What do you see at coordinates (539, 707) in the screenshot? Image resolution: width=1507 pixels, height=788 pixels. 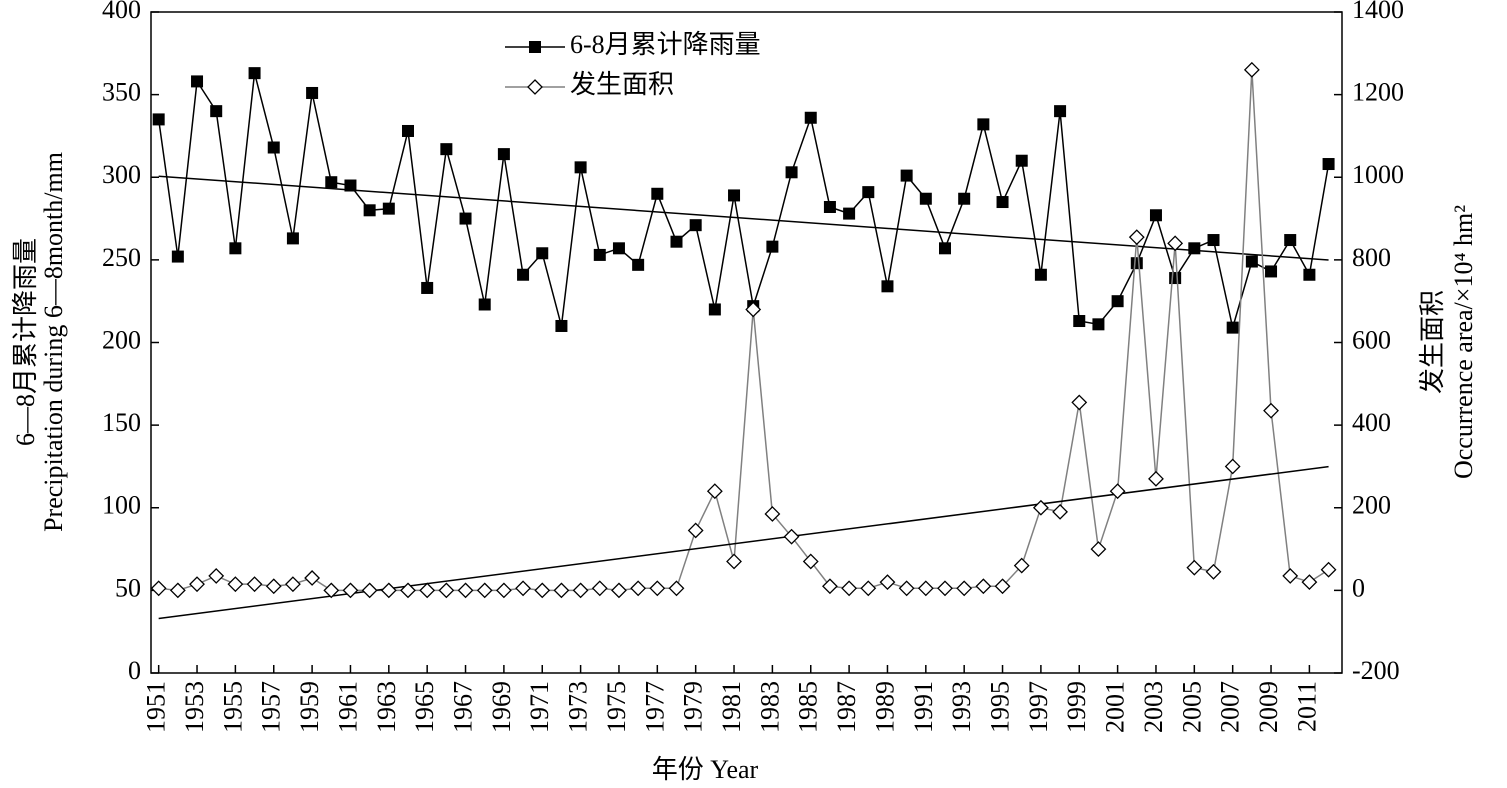 I see `x-tick-group: 1971` at bounding box center [539, 707].